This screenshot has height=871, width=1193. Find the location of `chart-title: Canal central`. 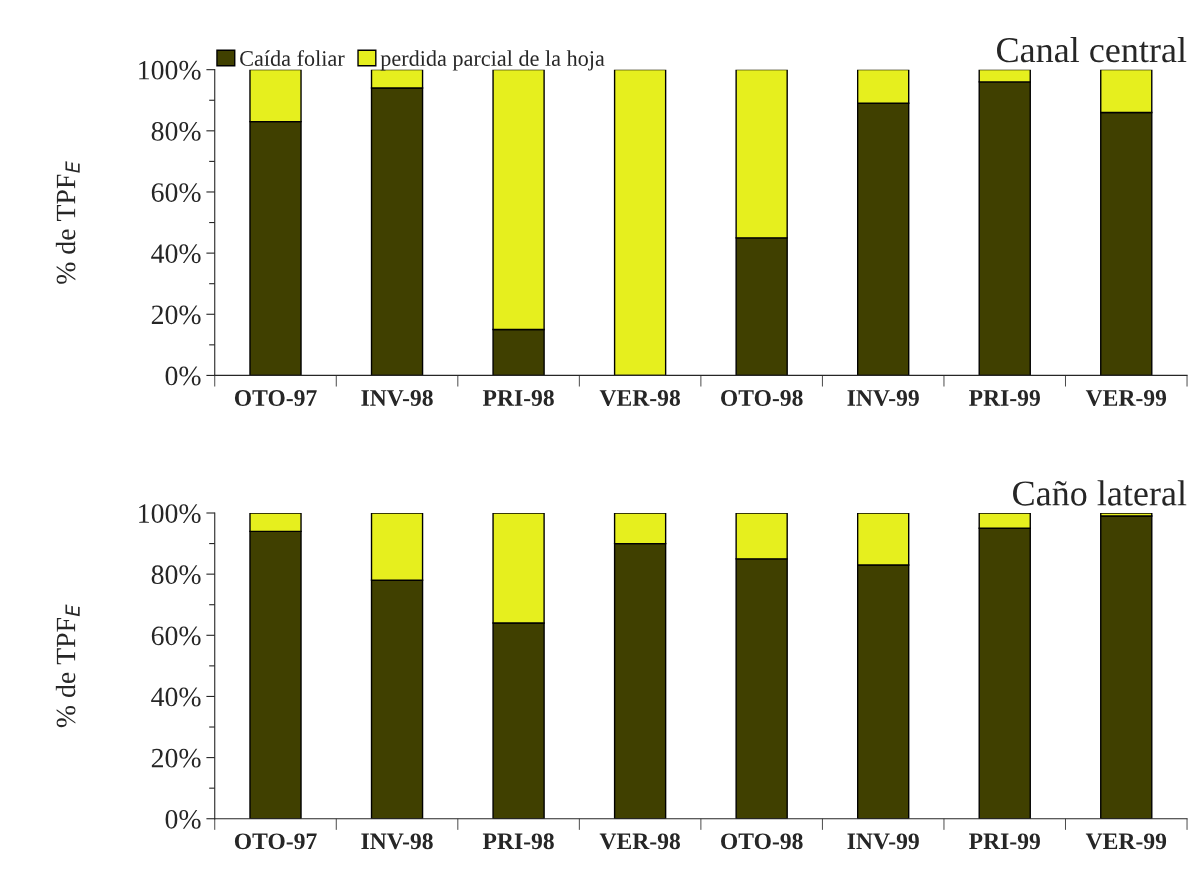

chart-title: Canal central is located at coordinates (1092, 49).